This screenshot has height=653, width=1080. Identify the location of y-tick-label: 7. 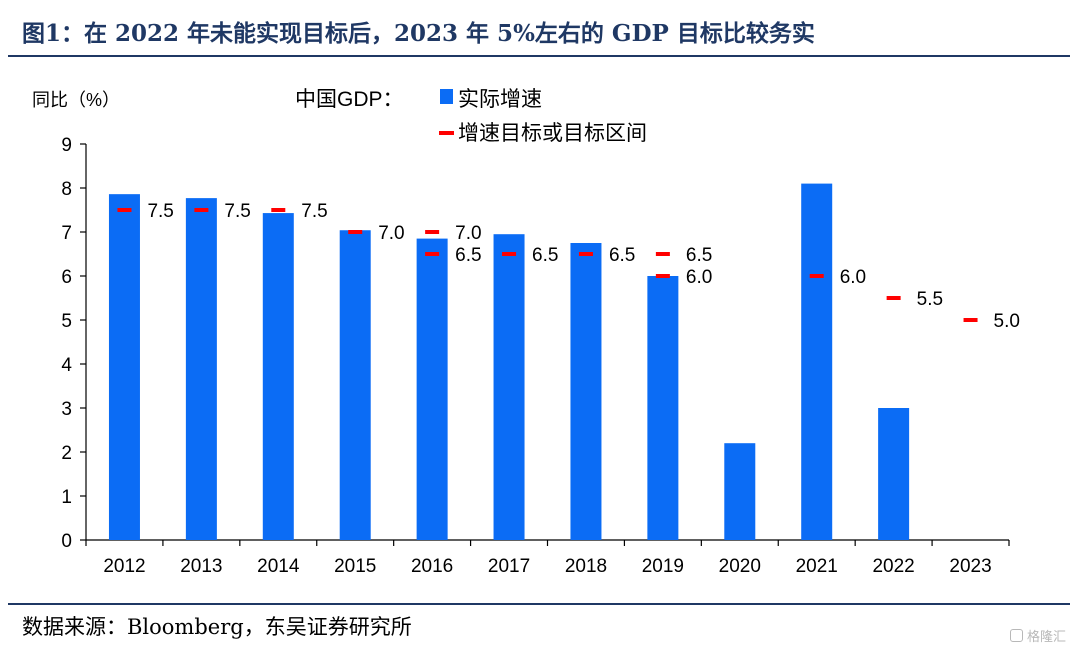
(66, 233).